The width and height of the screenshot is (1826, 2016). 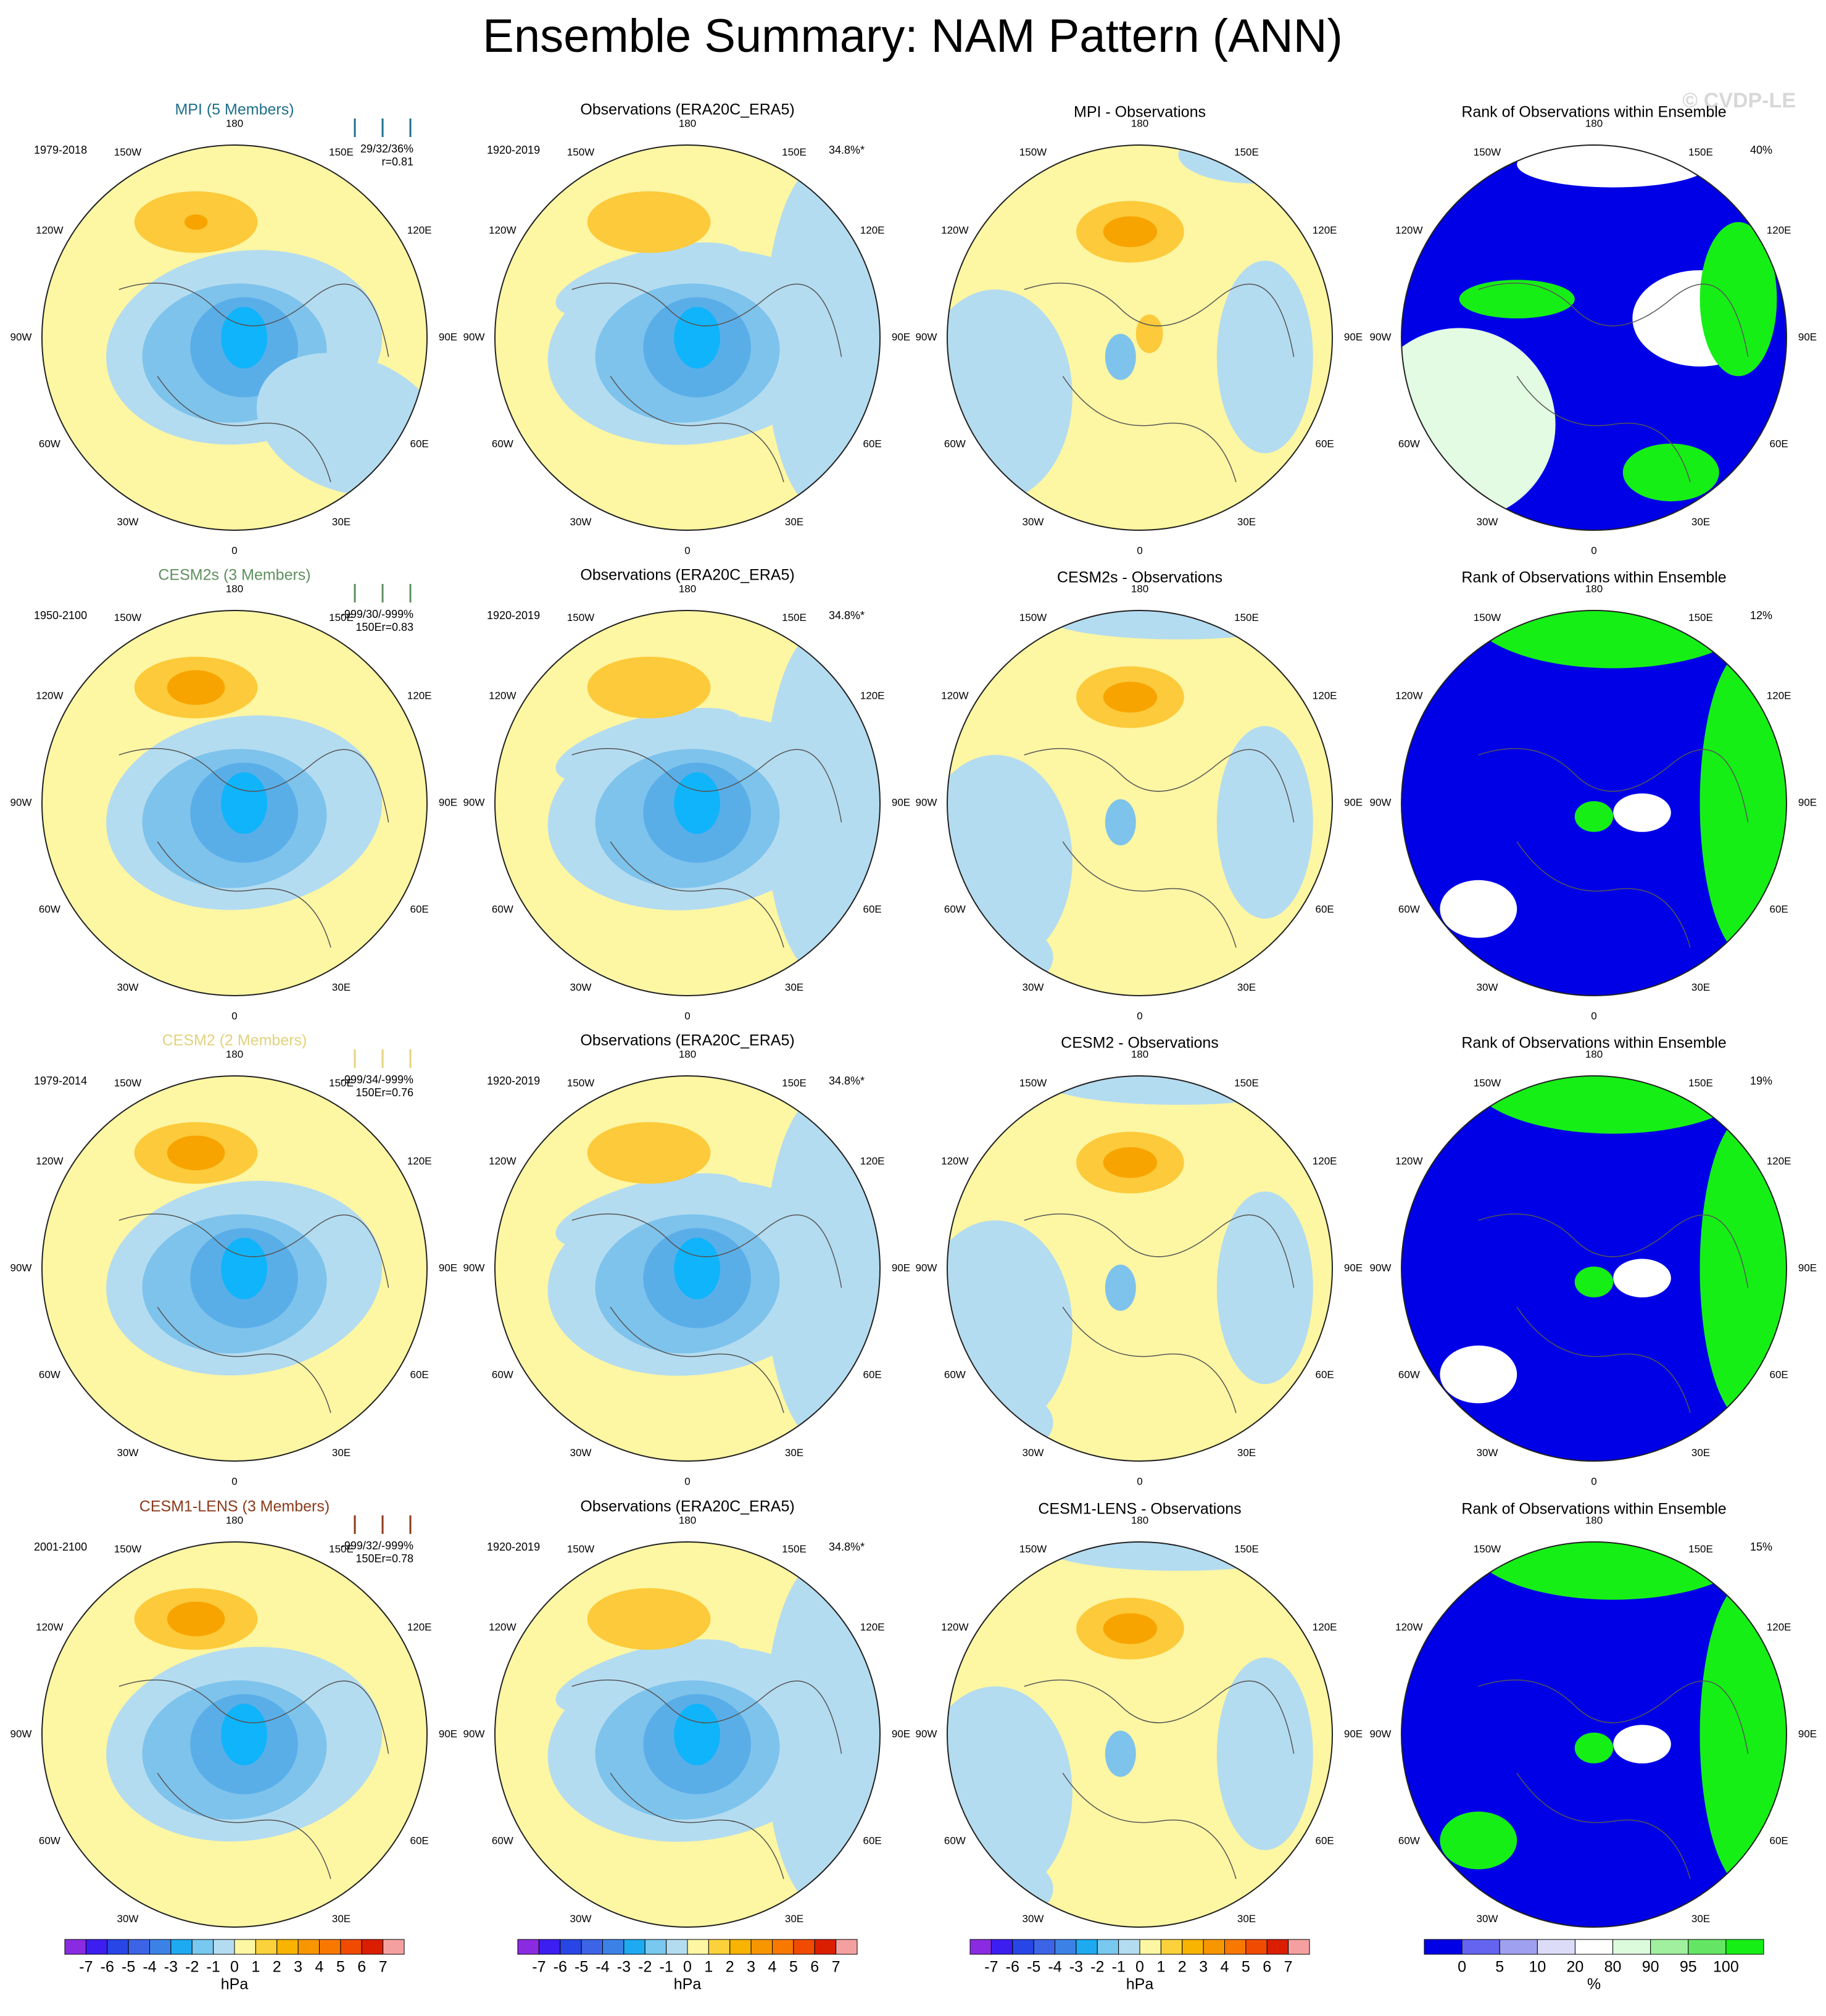 What do you see at coordinates (234, 575) in the screenshot?
I see `model-title: CESM2s (3 Members)` at bounding box center [234, 575].